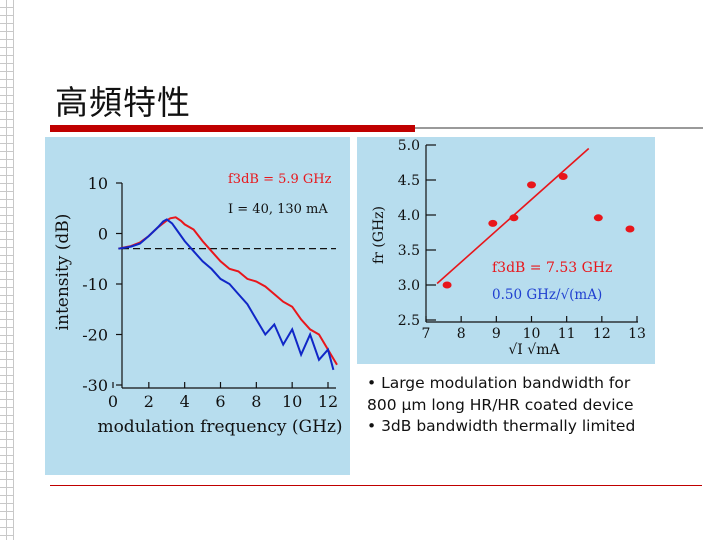 The height and width of the screenshot is (540, 720). Describe the element at coordinates (280, 179) in the screenshot. I see `left-annotation-f3db: f3dB = 5.9 GHz` at that location.